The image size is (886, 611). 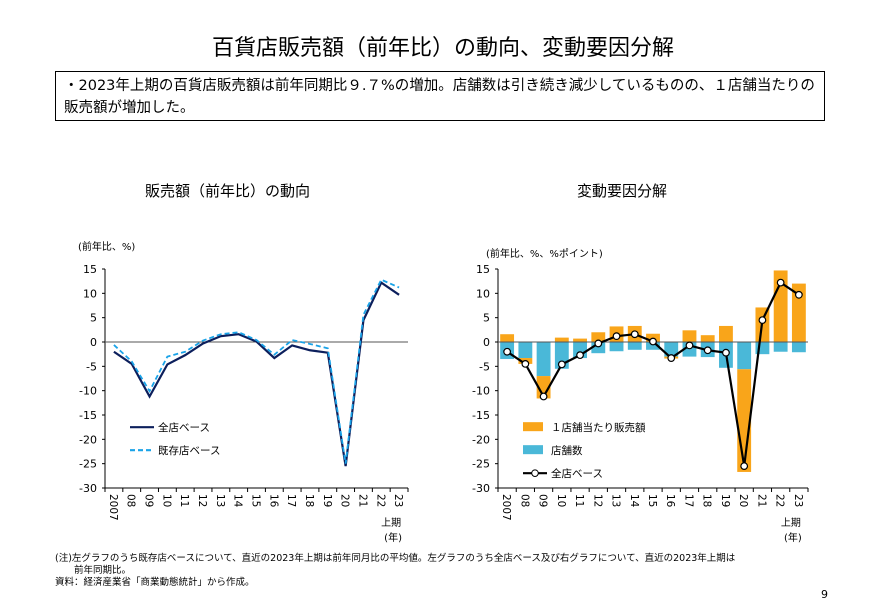 What do you see at coordinates (131, 500) in the screenshot?
I see `x-tick-label: 08` at bounding box center [131, 500].